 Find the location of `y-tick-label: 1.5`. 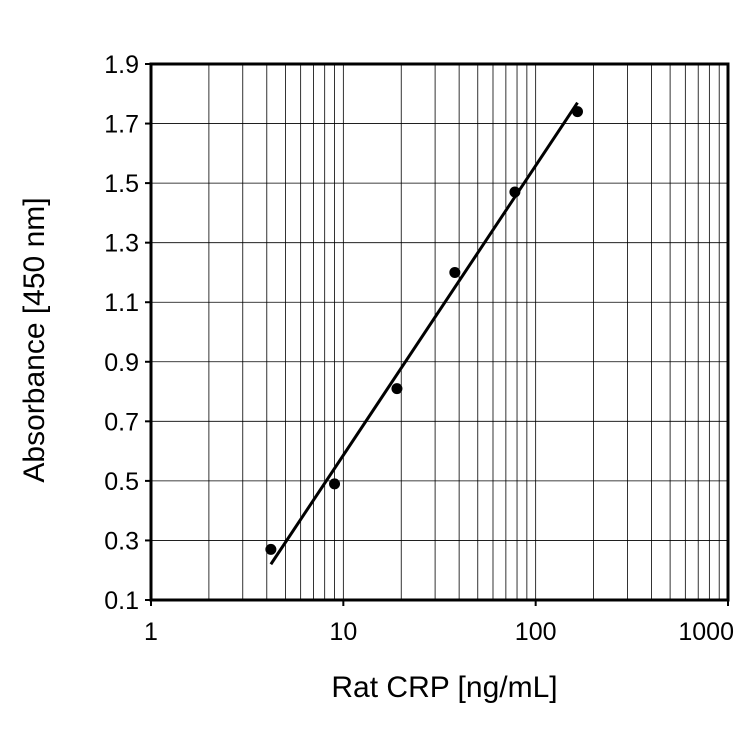

y-tick-label: 1.5 is located at coordinates (121, 184).